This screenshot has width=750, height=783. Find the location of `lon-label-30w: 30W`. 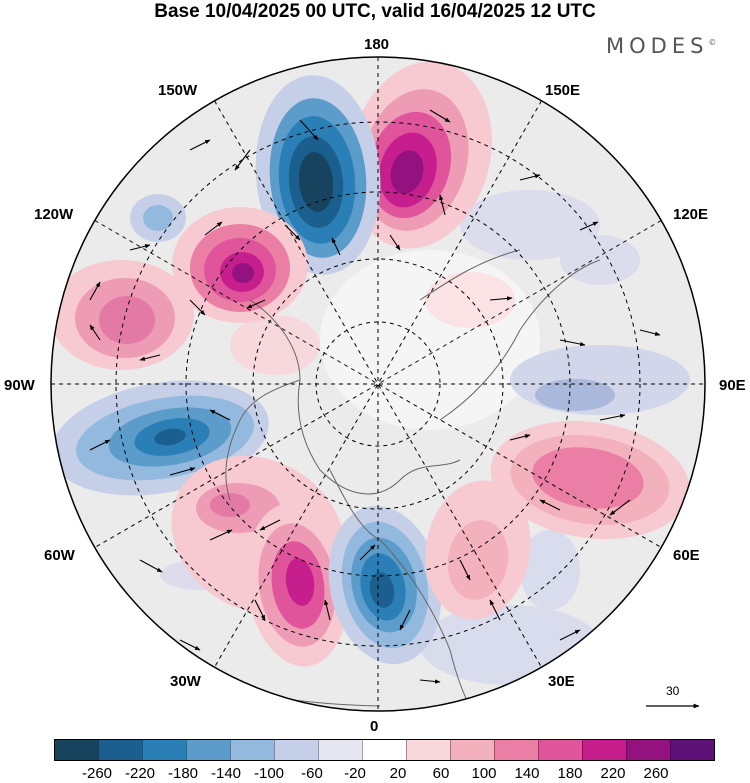

lon-label-30w: 30W is located at coordinates (185, 681).